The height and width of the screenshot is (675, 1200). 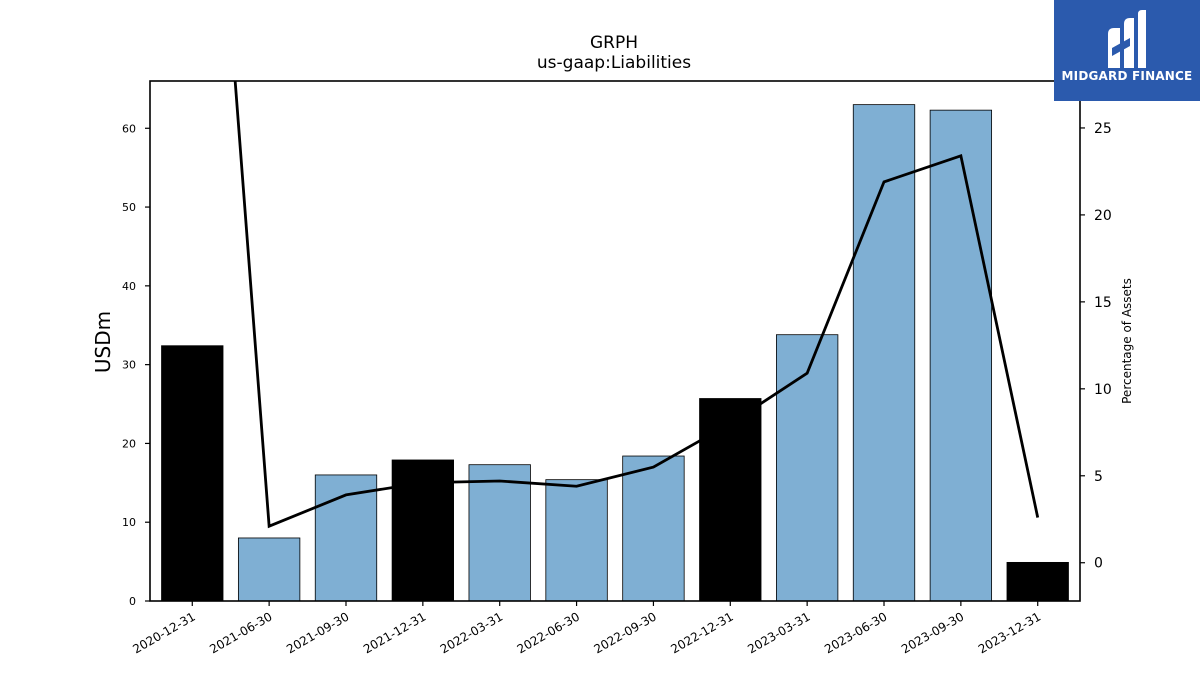 What do you see at coordinates (1103, 303) in the screenshot?
I see `y2-tick-label: 15` at bounding box center [1103, 303].